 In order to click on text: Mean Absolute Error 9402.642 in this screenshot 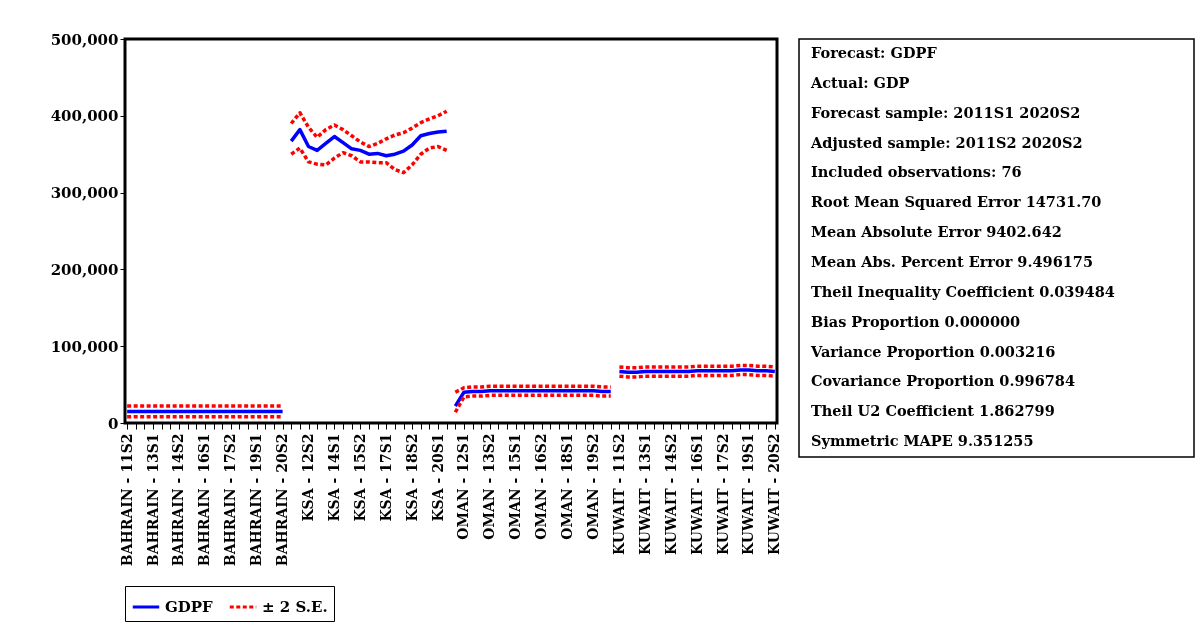, I will do `click(936, 232)`.